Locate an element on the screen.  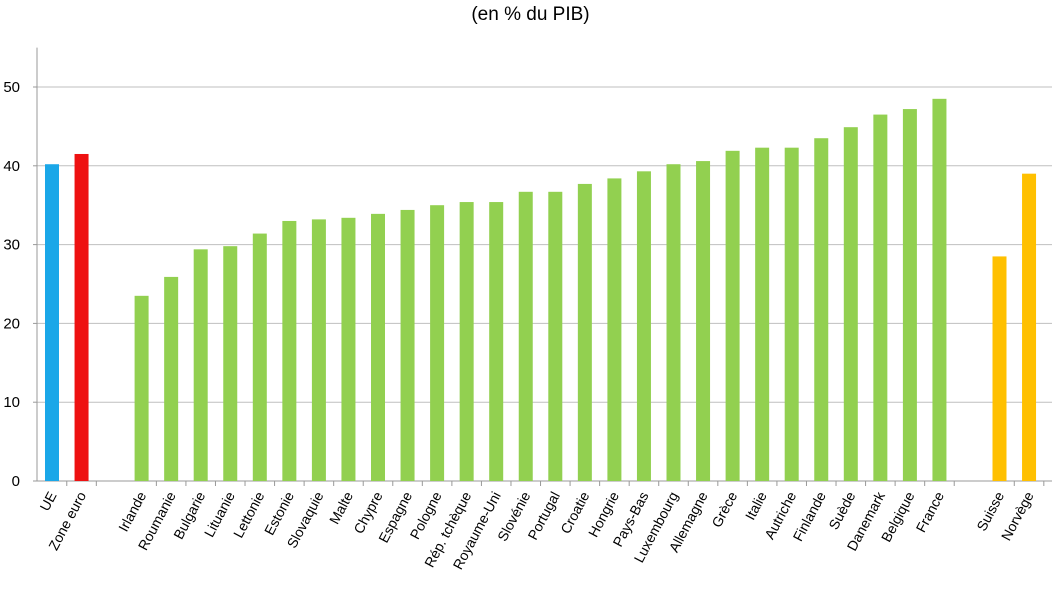
chart-subtitle: (en % du PIB) is located at coordinates (530, 14).